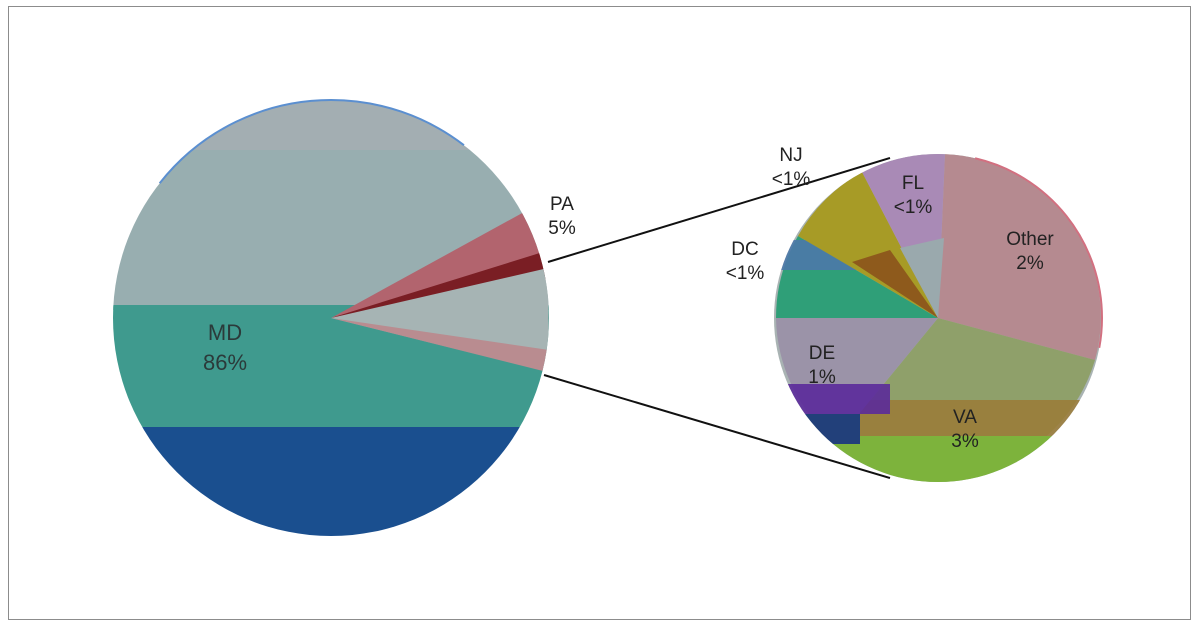  What do you see at coordinates (745, 273) in the screenshot?
I see `label-dc-value: <1%` at bounding box center [745, 273].